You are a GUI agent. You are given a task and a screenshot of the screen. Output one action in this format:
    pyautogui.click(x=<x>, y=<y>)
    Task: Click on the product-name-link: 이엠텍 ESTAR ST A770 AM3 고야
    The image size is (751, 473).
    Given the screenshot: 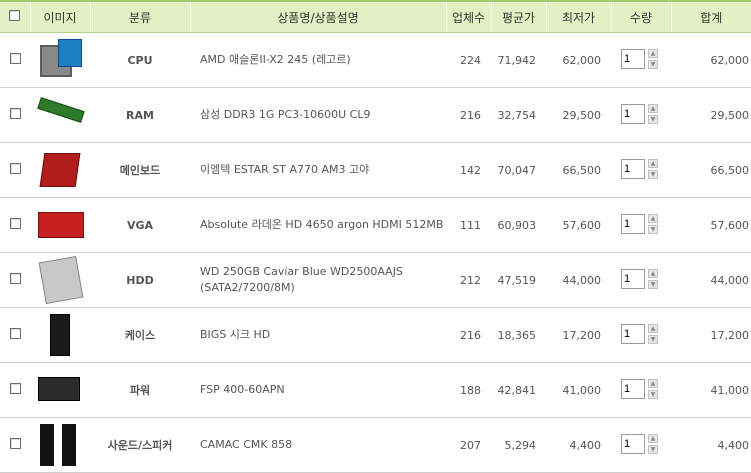 What is the action you would take?
    pyautogui.click(x=318, y=170)
    